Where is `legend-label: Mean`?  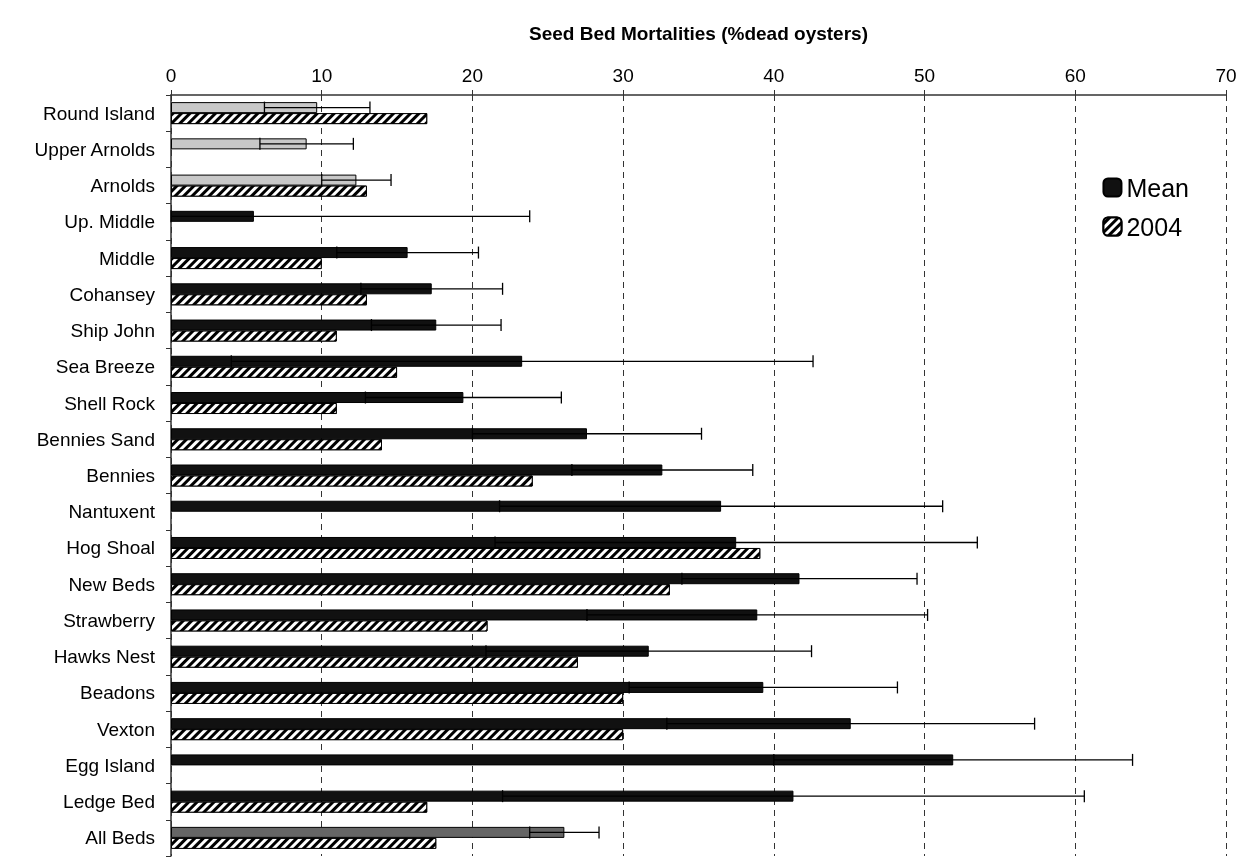
legend-label: Mean is located at coordinates (1158, 187).